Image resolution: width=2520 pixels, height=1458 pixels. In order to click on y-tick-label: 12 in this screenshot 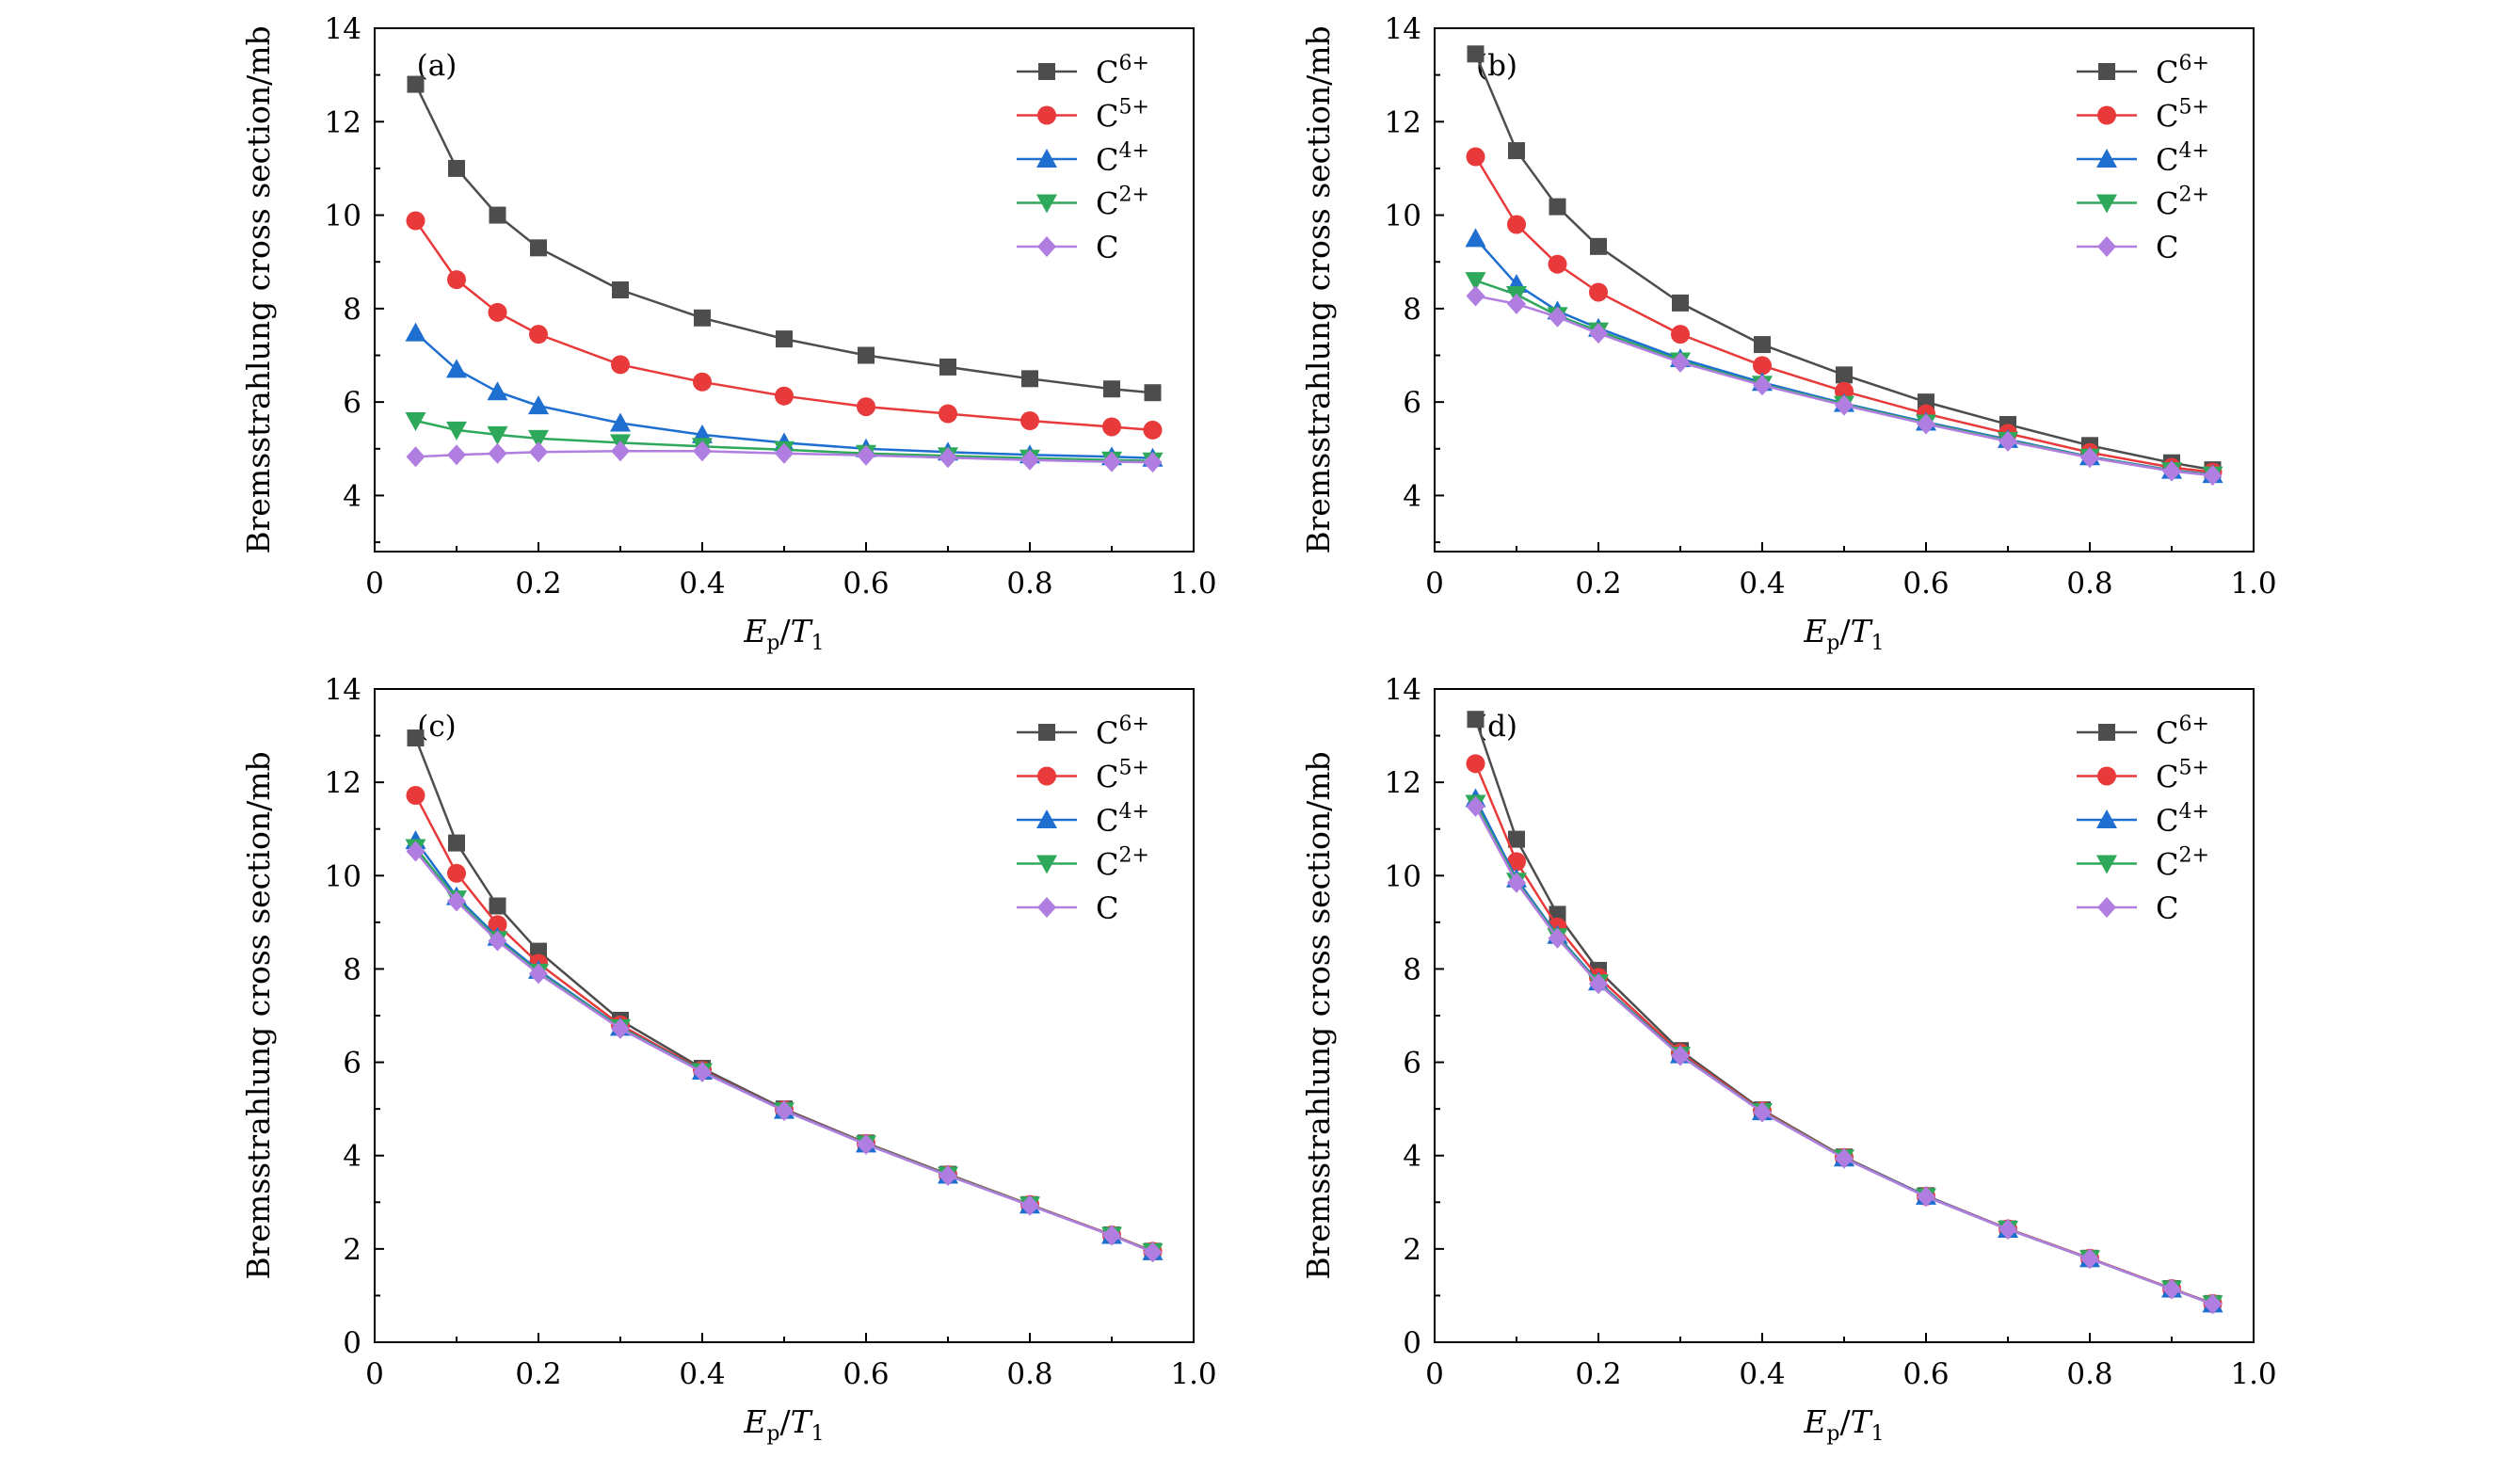, I will do `click(343, 122)`.